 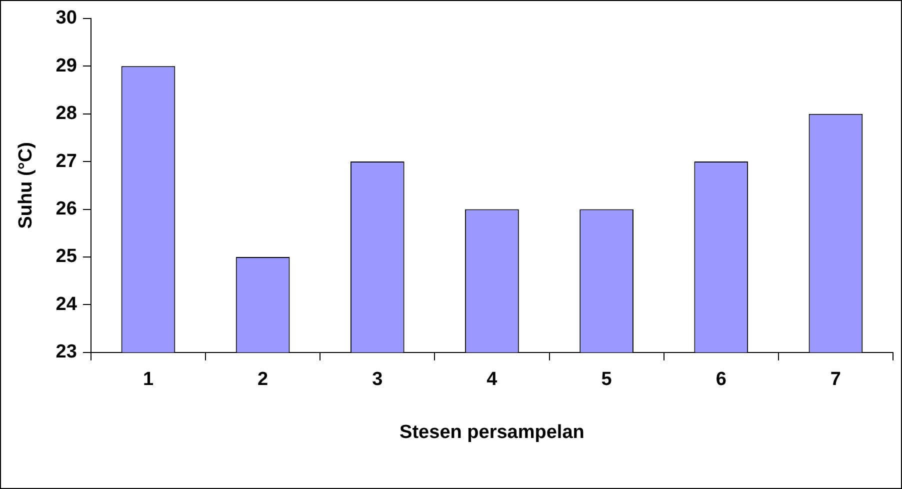 I want to click on x-axis-title: Stesen persampelan, so click(x=492, y=432).